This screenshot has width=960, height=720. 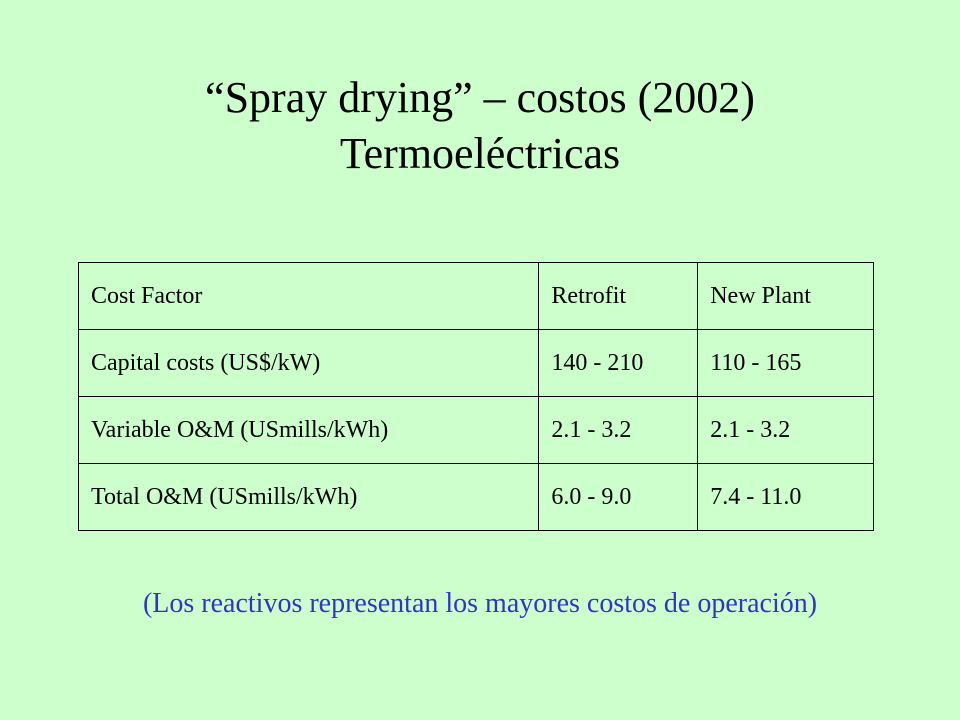 I want to click on table-header-row: Cost Factor Retrofit New Plant, so click(x=475, y=296).